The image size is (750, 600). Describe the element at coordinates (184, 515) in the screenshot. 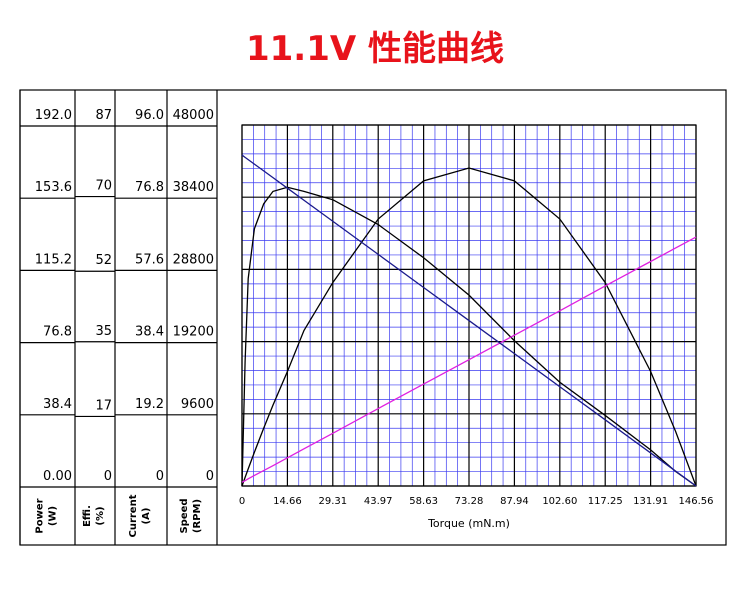

I see `axis-label: Speed` at that location.